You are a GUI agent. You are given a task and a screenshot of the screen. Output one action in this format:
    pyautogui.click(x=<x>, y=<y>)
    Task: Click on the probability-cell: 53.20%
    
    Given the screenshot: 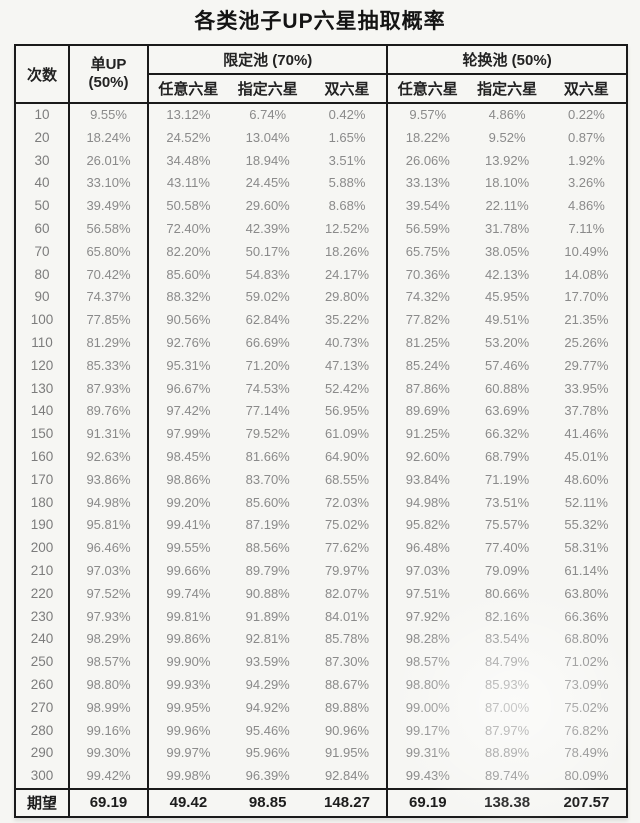 What is the action you would take?
    pyautogui.click(x=507, y=342)
    